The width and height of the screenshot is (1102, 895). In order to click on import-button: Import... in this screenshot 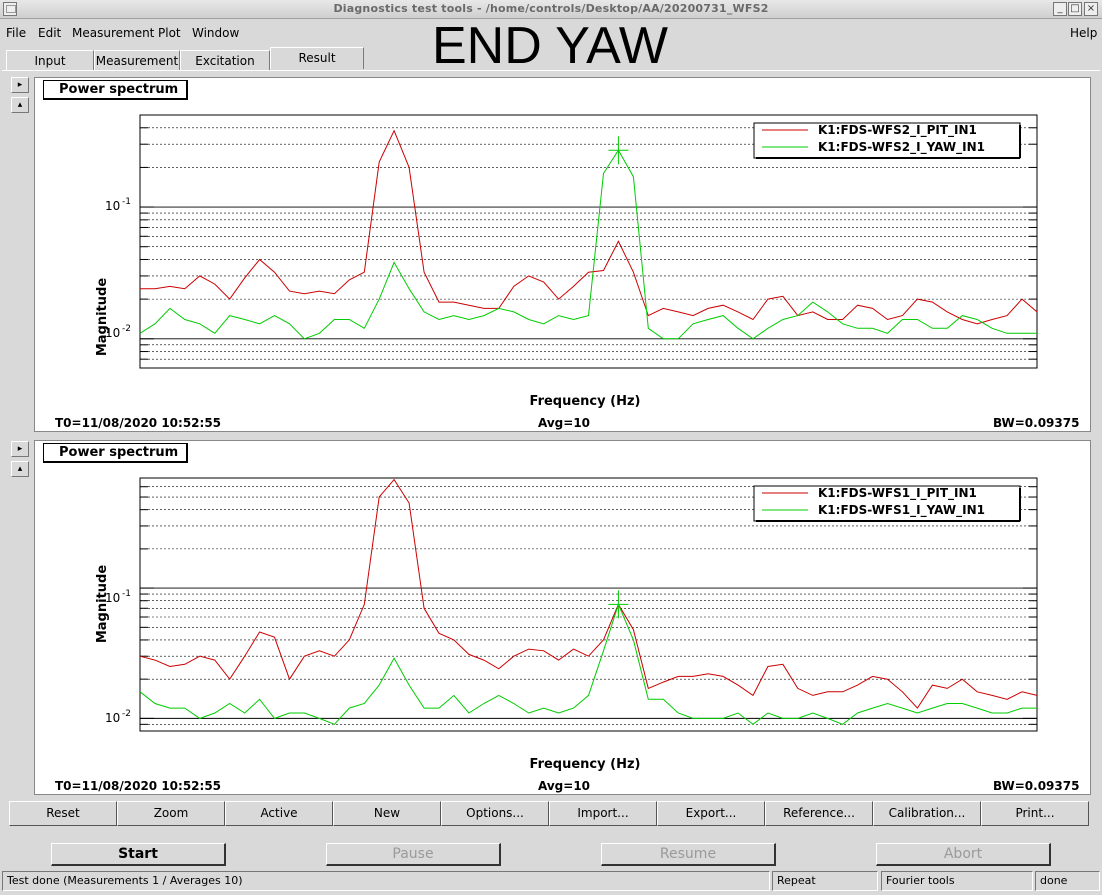, I will do `click(603, 813)`.